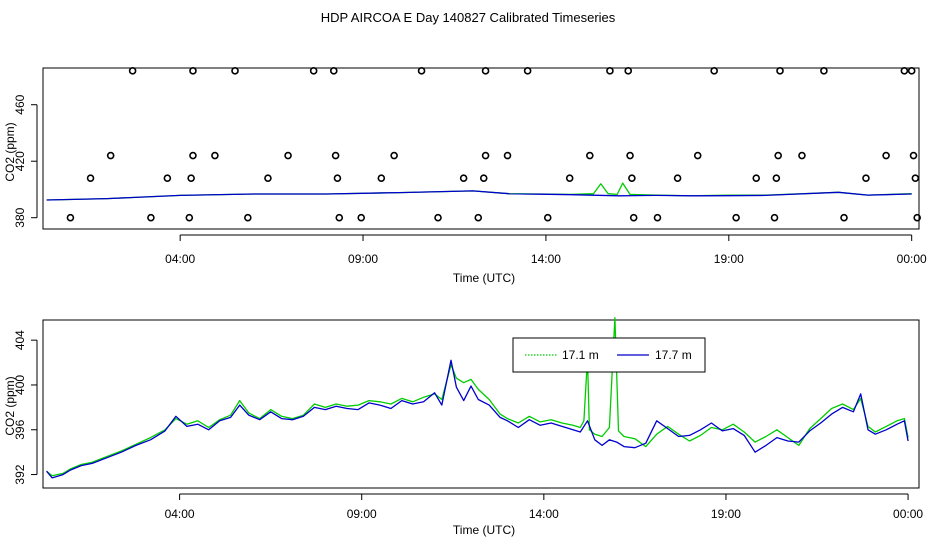  I want to click on bottom-y-tick-label: 404, so click(20, 340).